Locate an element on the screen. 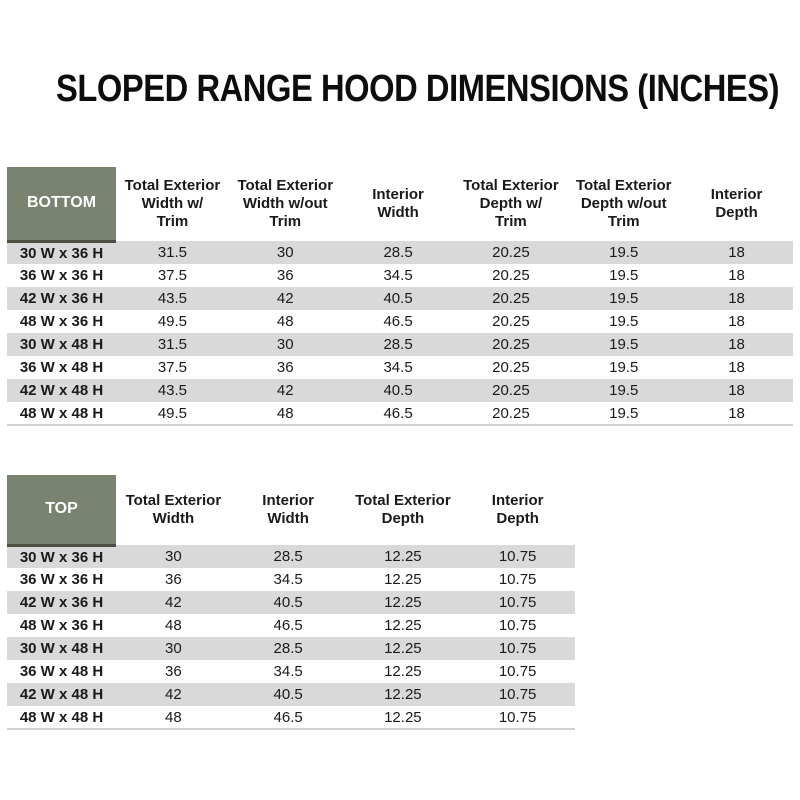 This screenshot has height=800, width=800. column-header: Total Exterior Depth w/ Trim is located at coordinates (511, 204).